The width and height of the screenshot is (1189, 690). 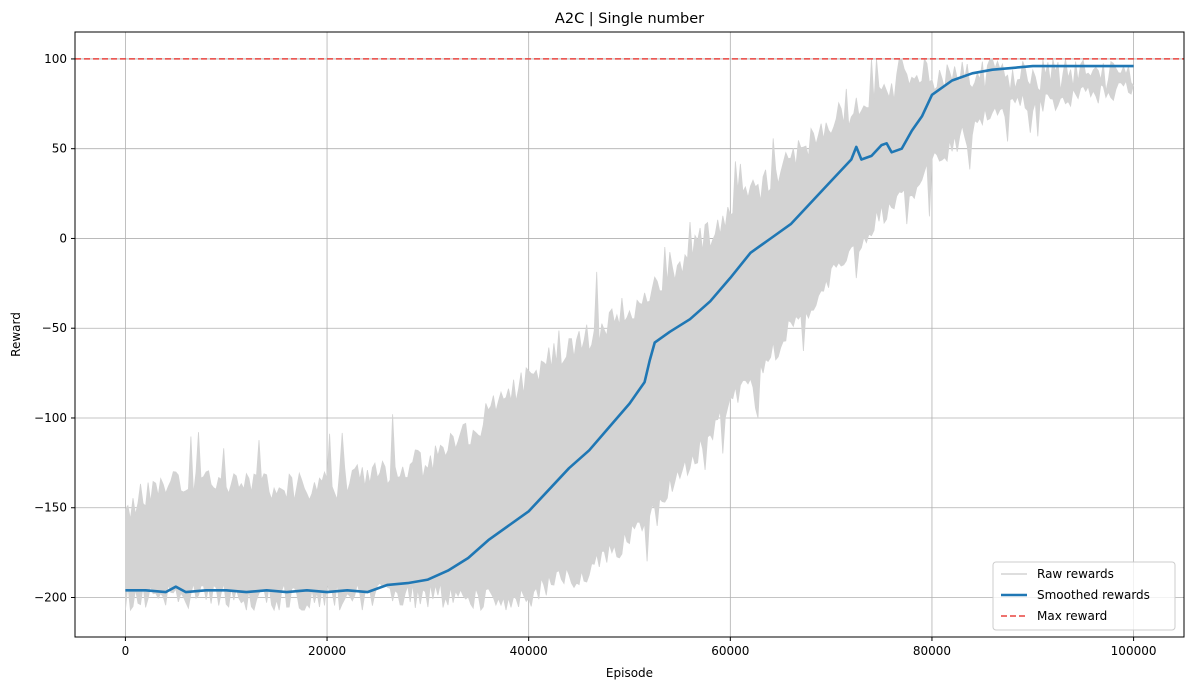 What do you see at coordinates (327, 651) in the screenshot?
I see `x-tick-label: 20000` at bounding box center [327, 651].